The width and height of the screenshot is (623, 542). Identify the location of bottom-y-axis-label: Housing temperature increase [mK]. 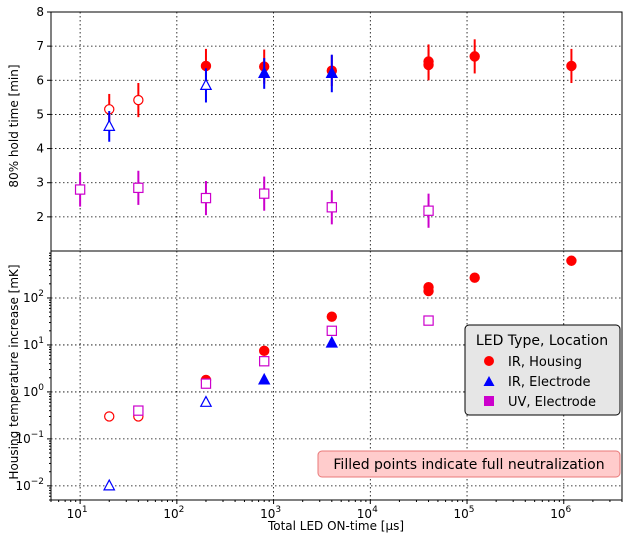
(14, 371).